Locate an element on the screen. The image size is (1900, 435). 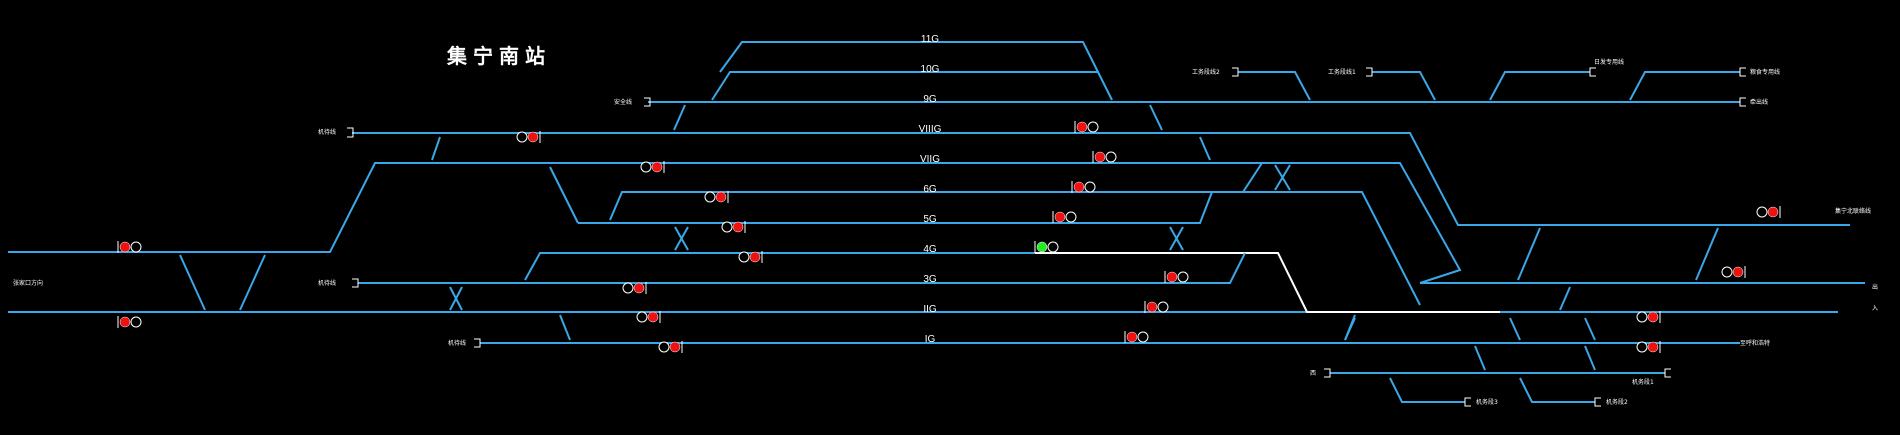
track-4g is located at coordinates (779, 266).